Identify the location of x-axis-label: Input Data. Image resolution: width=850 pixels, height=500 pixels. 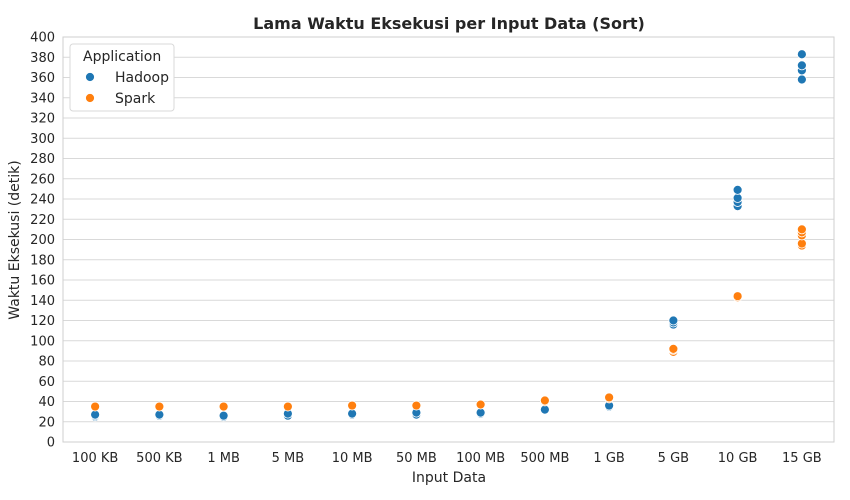
(449, 478).